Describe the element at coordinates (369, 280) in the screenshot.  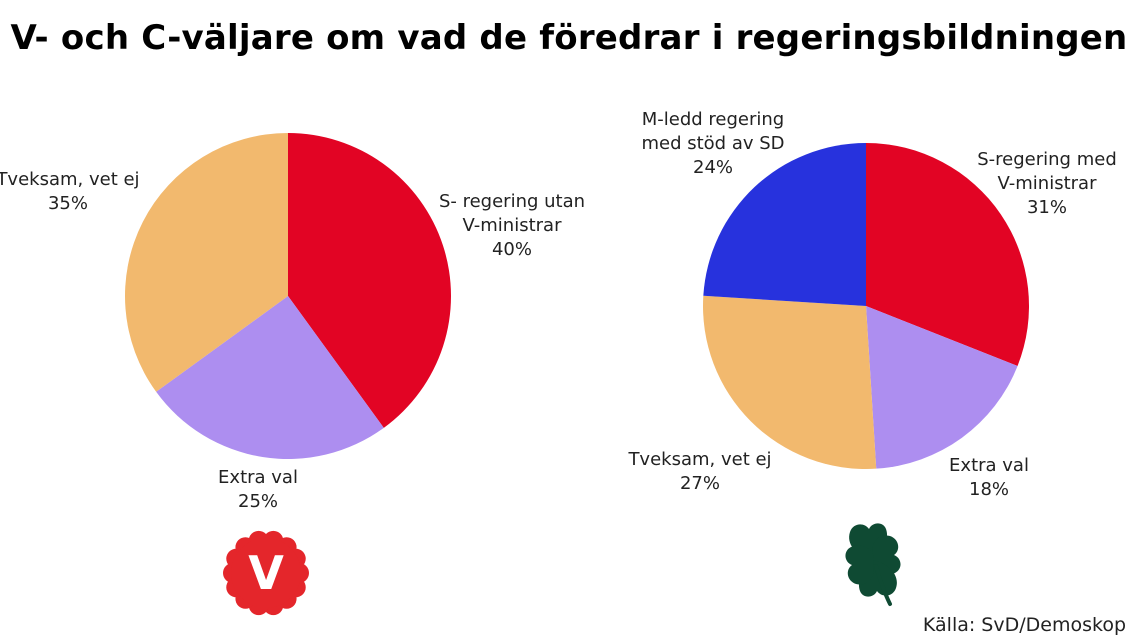
I see `pie-slice-s-regering-utan-v-ministrar` at that location.